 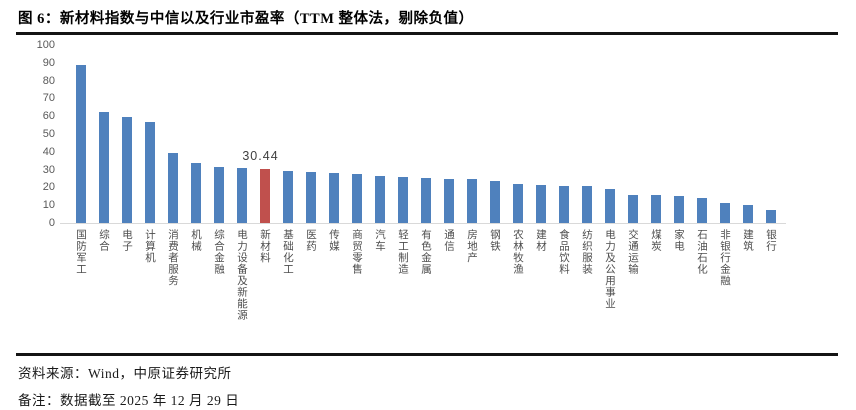 What do you see at coordinates (264, 195) in the screenshot?
I see `highlight-bar` at bounding box center [264, 195].